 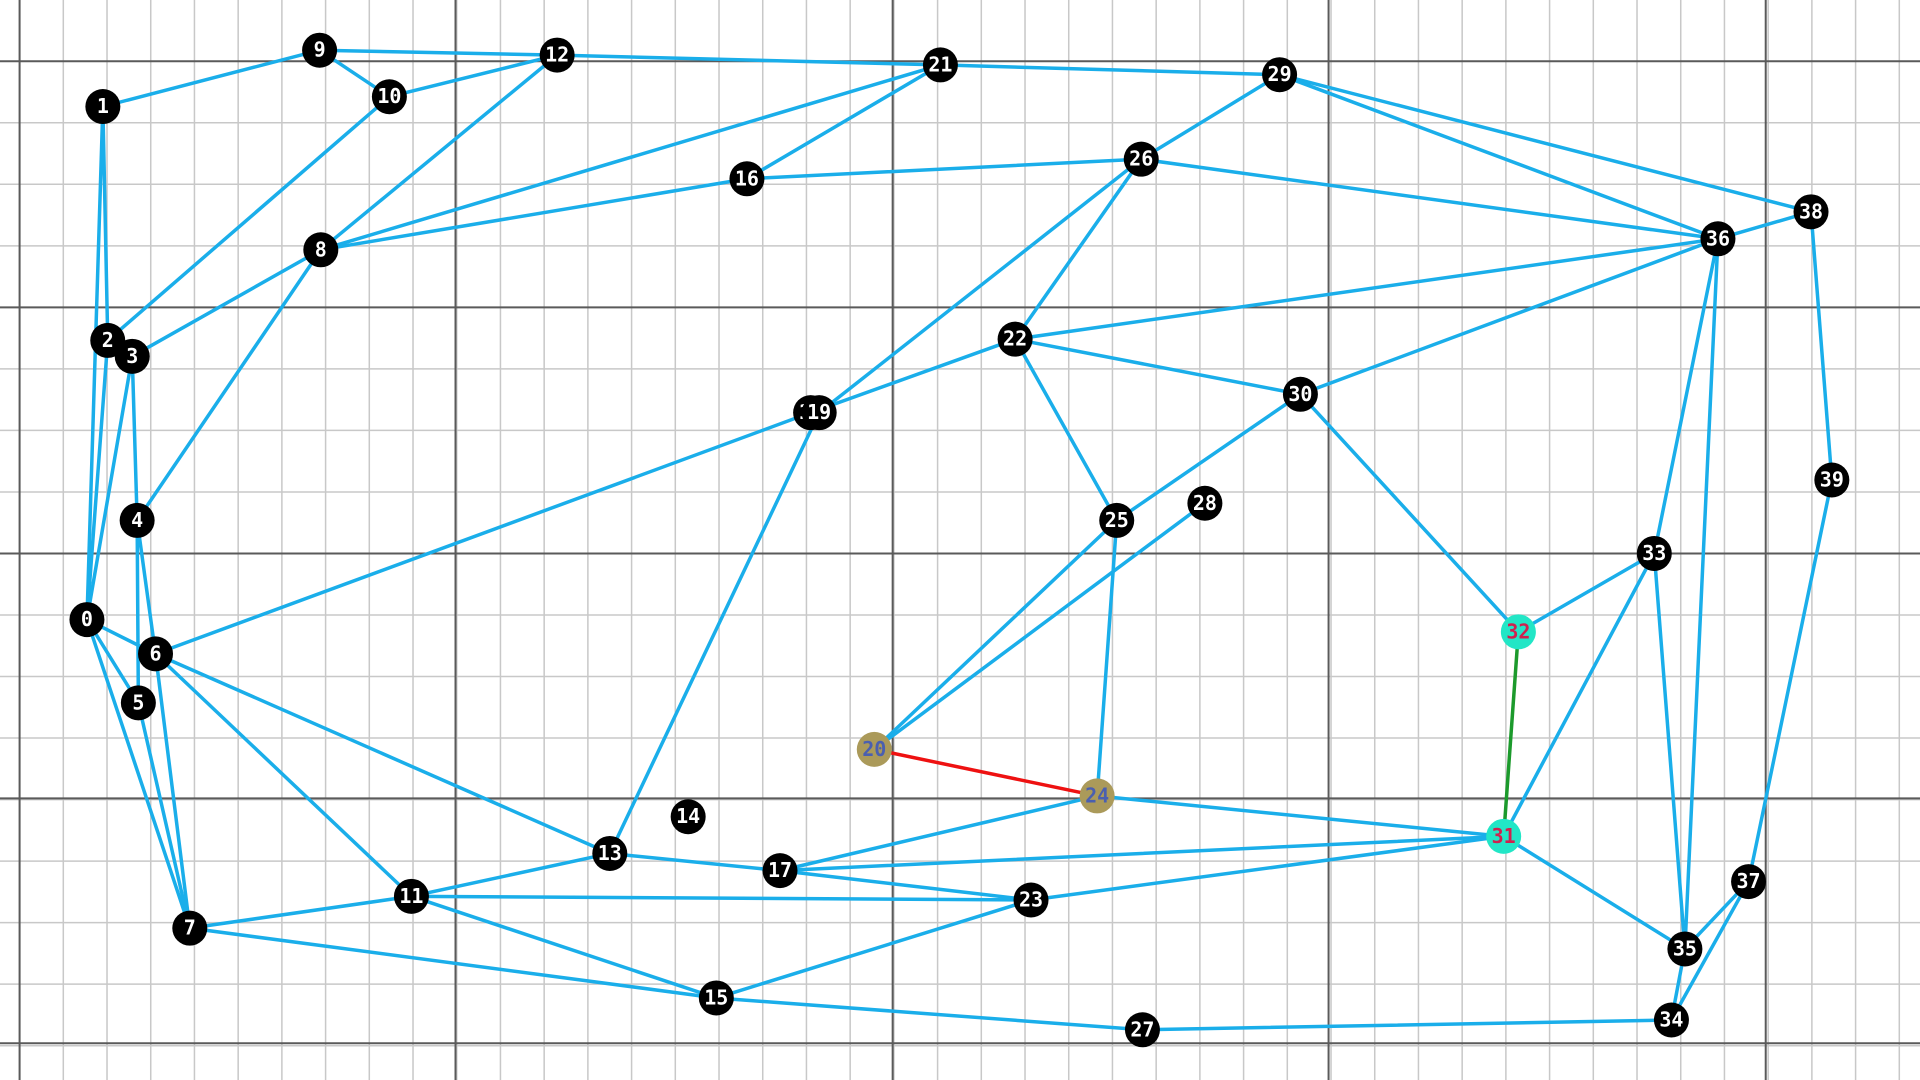 I want to click on node-7: 7, so click(x=190, y=928).